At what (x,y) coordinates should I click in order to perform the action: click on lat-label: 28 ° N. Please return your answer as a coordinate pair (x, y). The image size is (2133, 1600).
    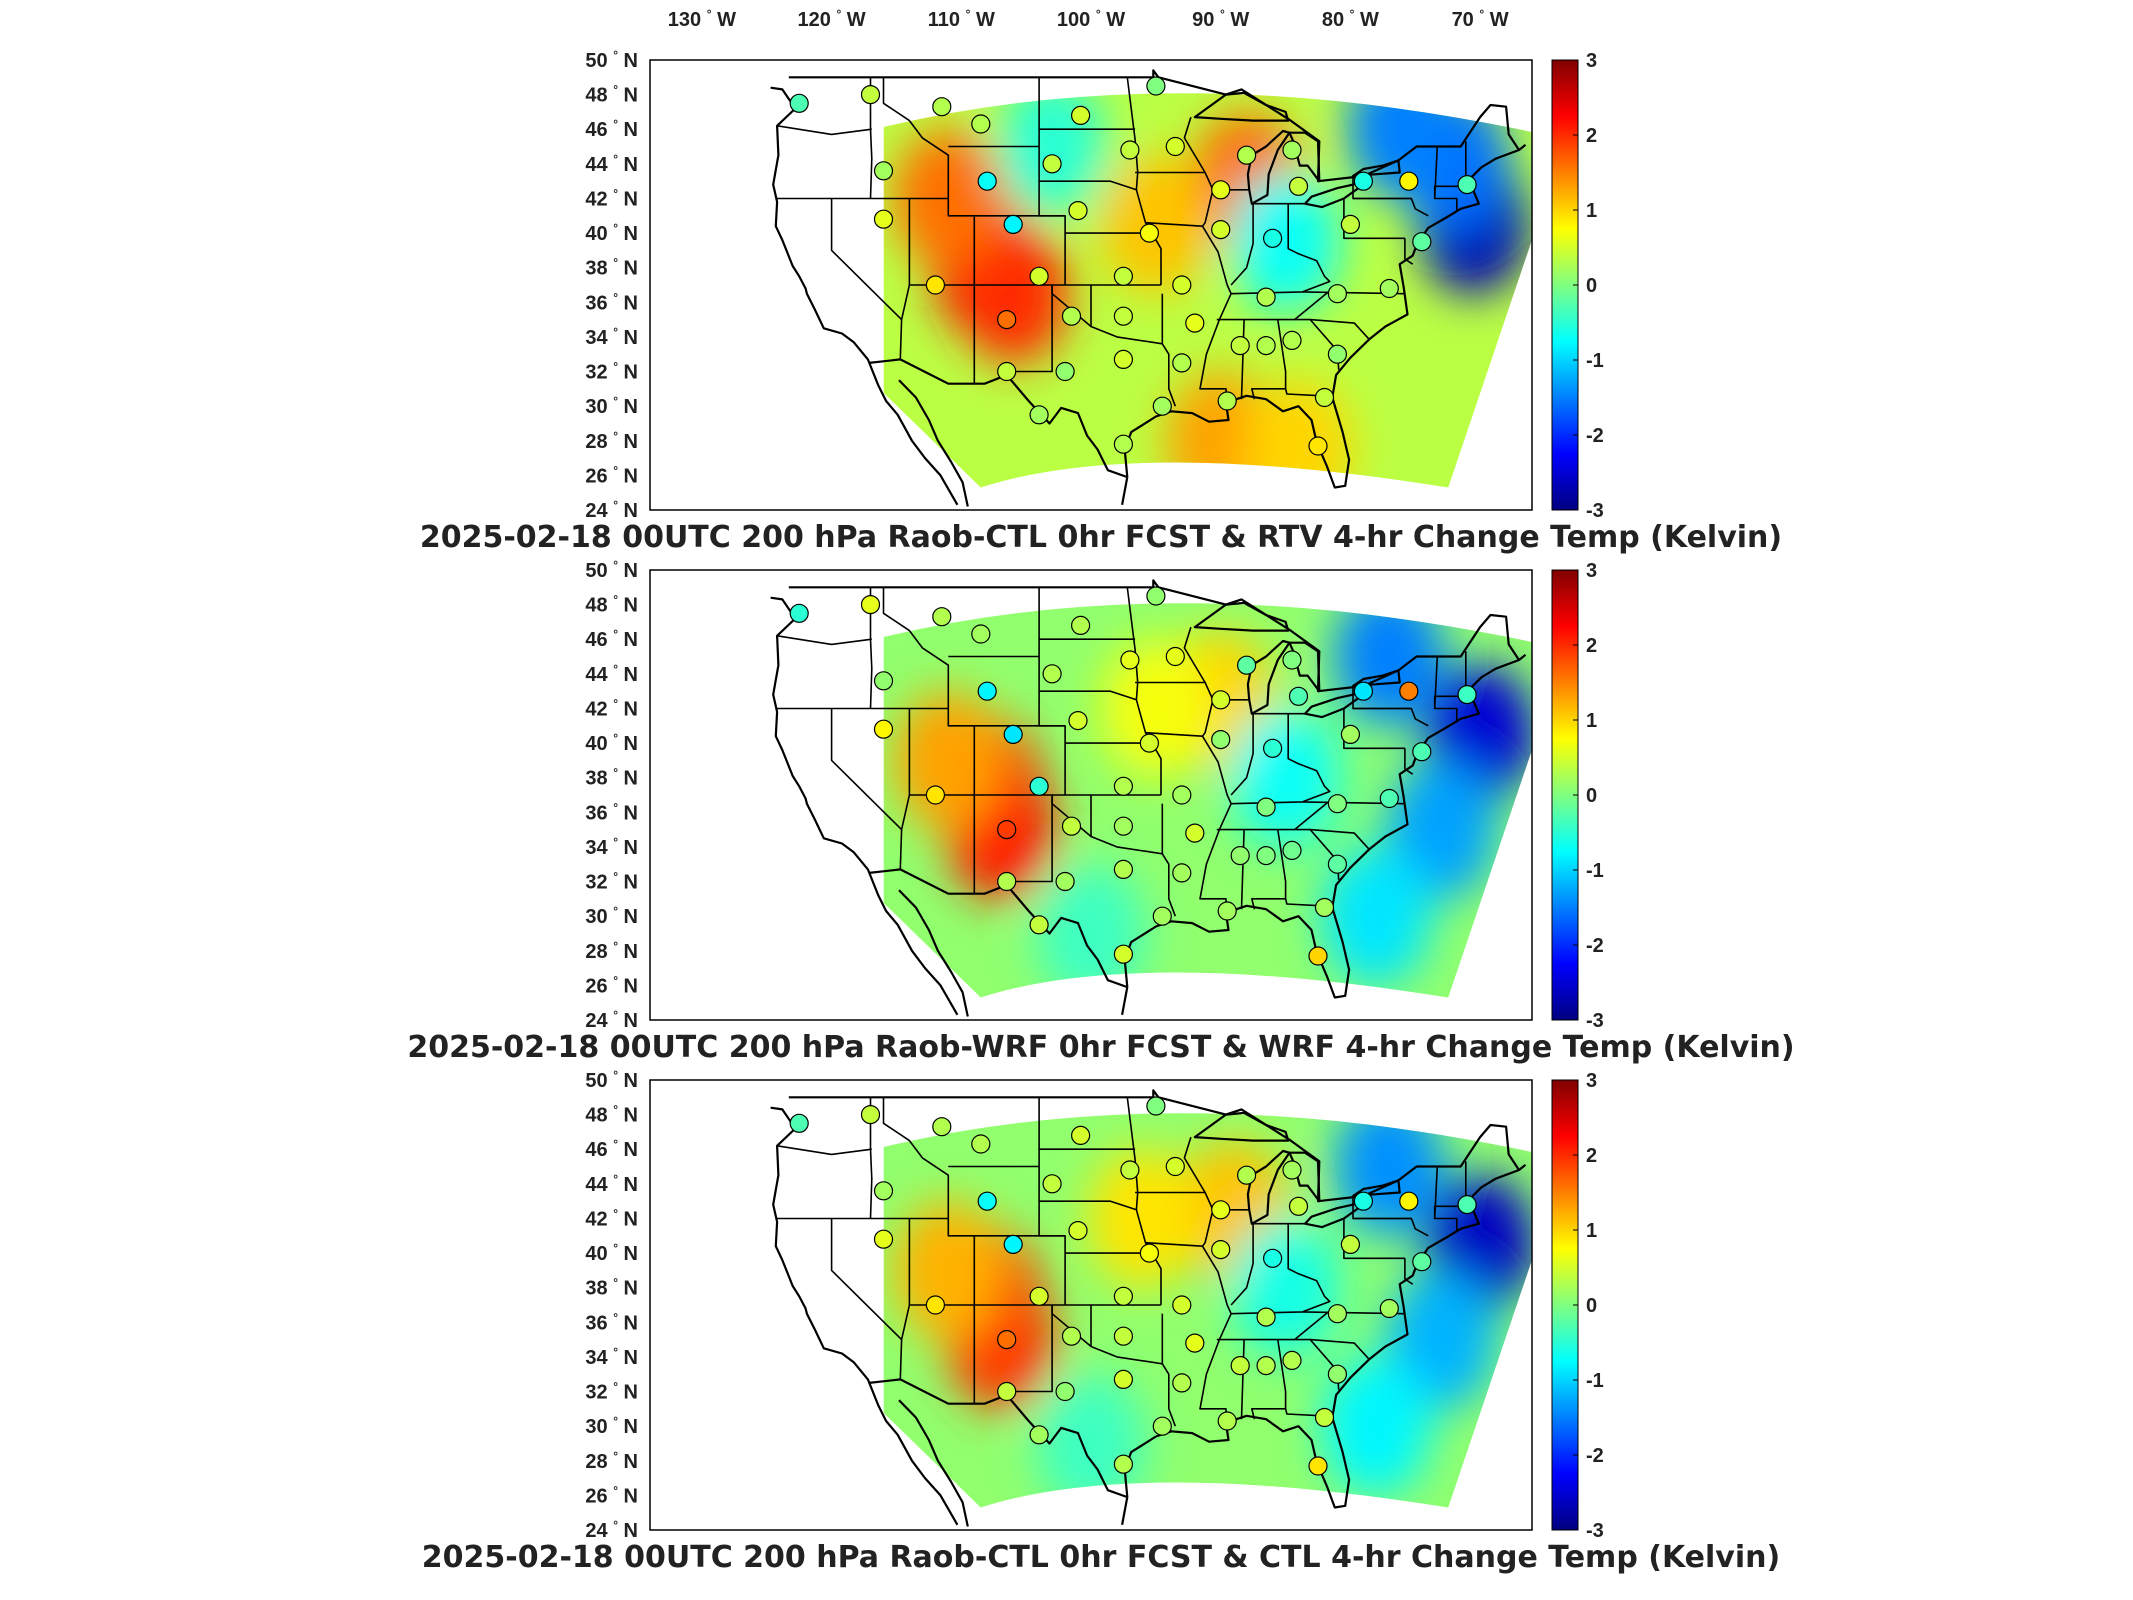
    Looking at the image, I should click on (611, 951).